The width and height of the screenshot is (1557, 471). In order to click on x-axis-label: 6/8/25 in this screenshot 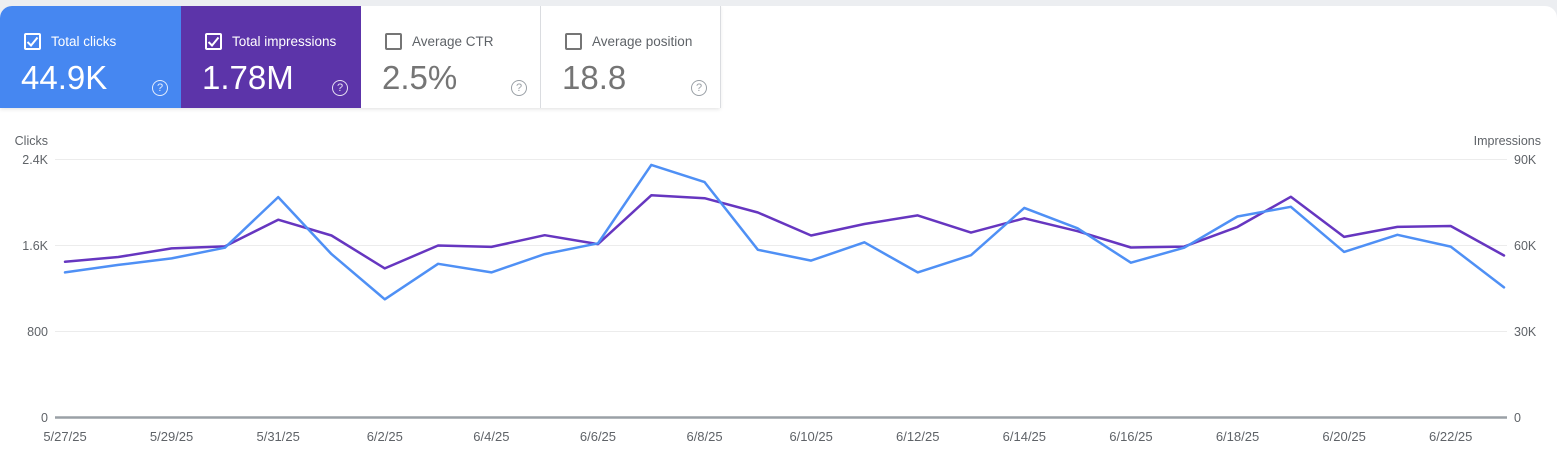, I will do `click(704, 436)`.